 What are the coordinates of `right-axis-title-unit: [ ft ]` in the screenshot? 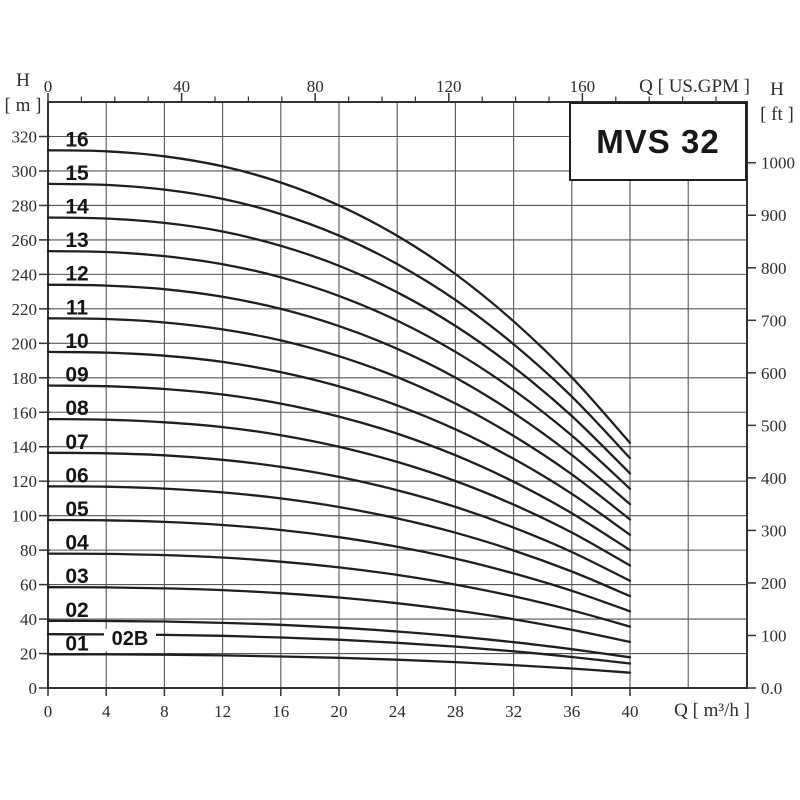 It's located at (777, 114).